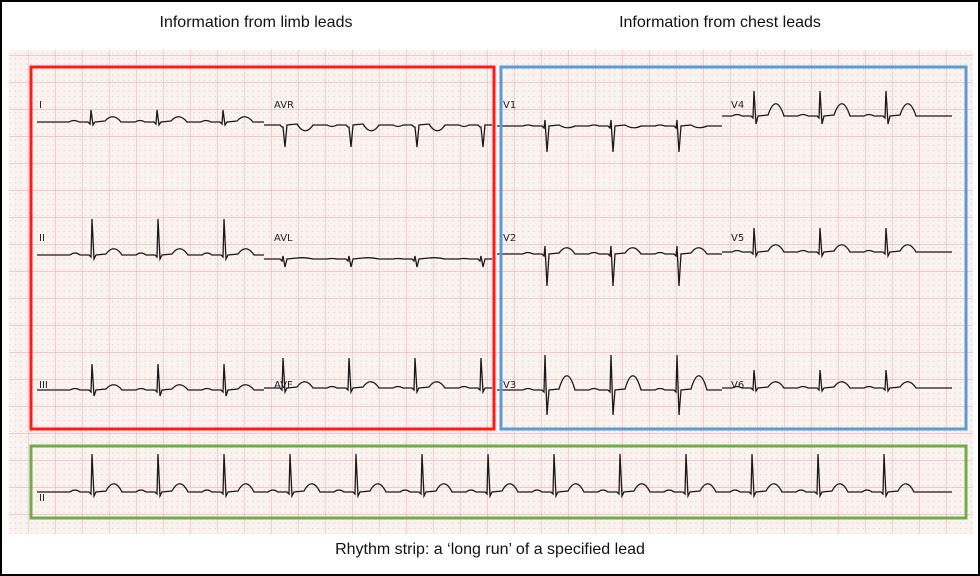 Image resolution: width=980 pixels, height=576 pixels. Describe the element at coordinates (150, 380) in the screenshot. I see `trace-III` at that location.